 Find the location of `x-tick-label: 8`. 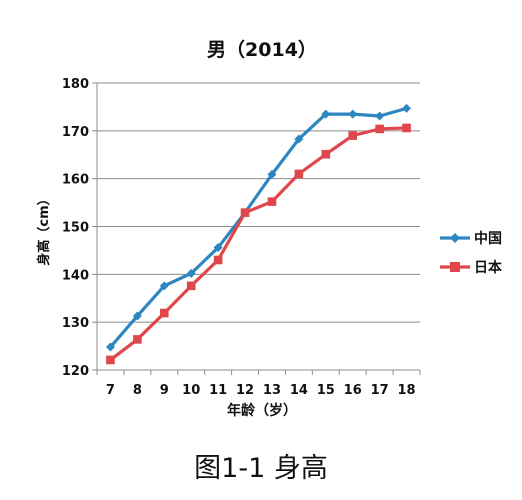

x-tick-label: 8 is located at coordinates (137, 390).